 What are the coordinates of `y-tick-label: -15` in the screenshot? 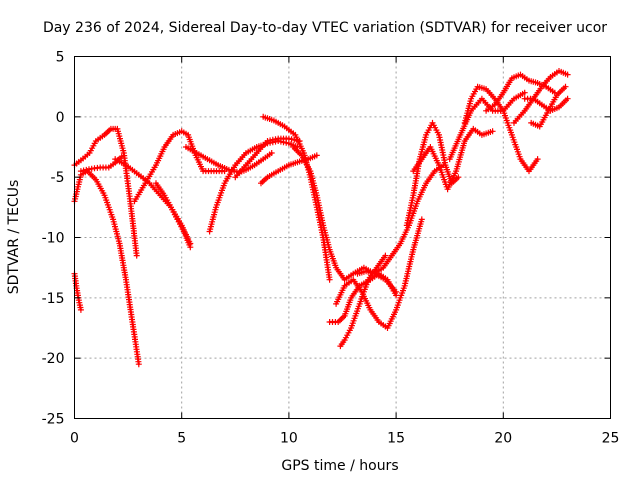 It's located at (53, 299).